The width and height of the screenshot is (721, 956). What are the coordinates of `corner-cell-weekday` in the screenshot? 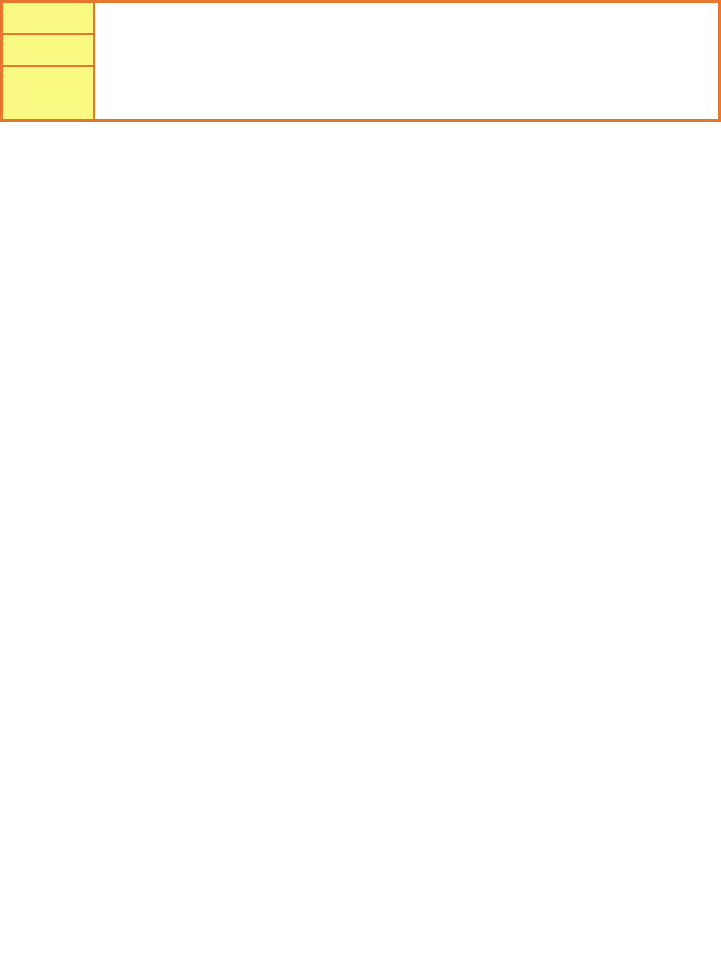 It's located at (47, 50).